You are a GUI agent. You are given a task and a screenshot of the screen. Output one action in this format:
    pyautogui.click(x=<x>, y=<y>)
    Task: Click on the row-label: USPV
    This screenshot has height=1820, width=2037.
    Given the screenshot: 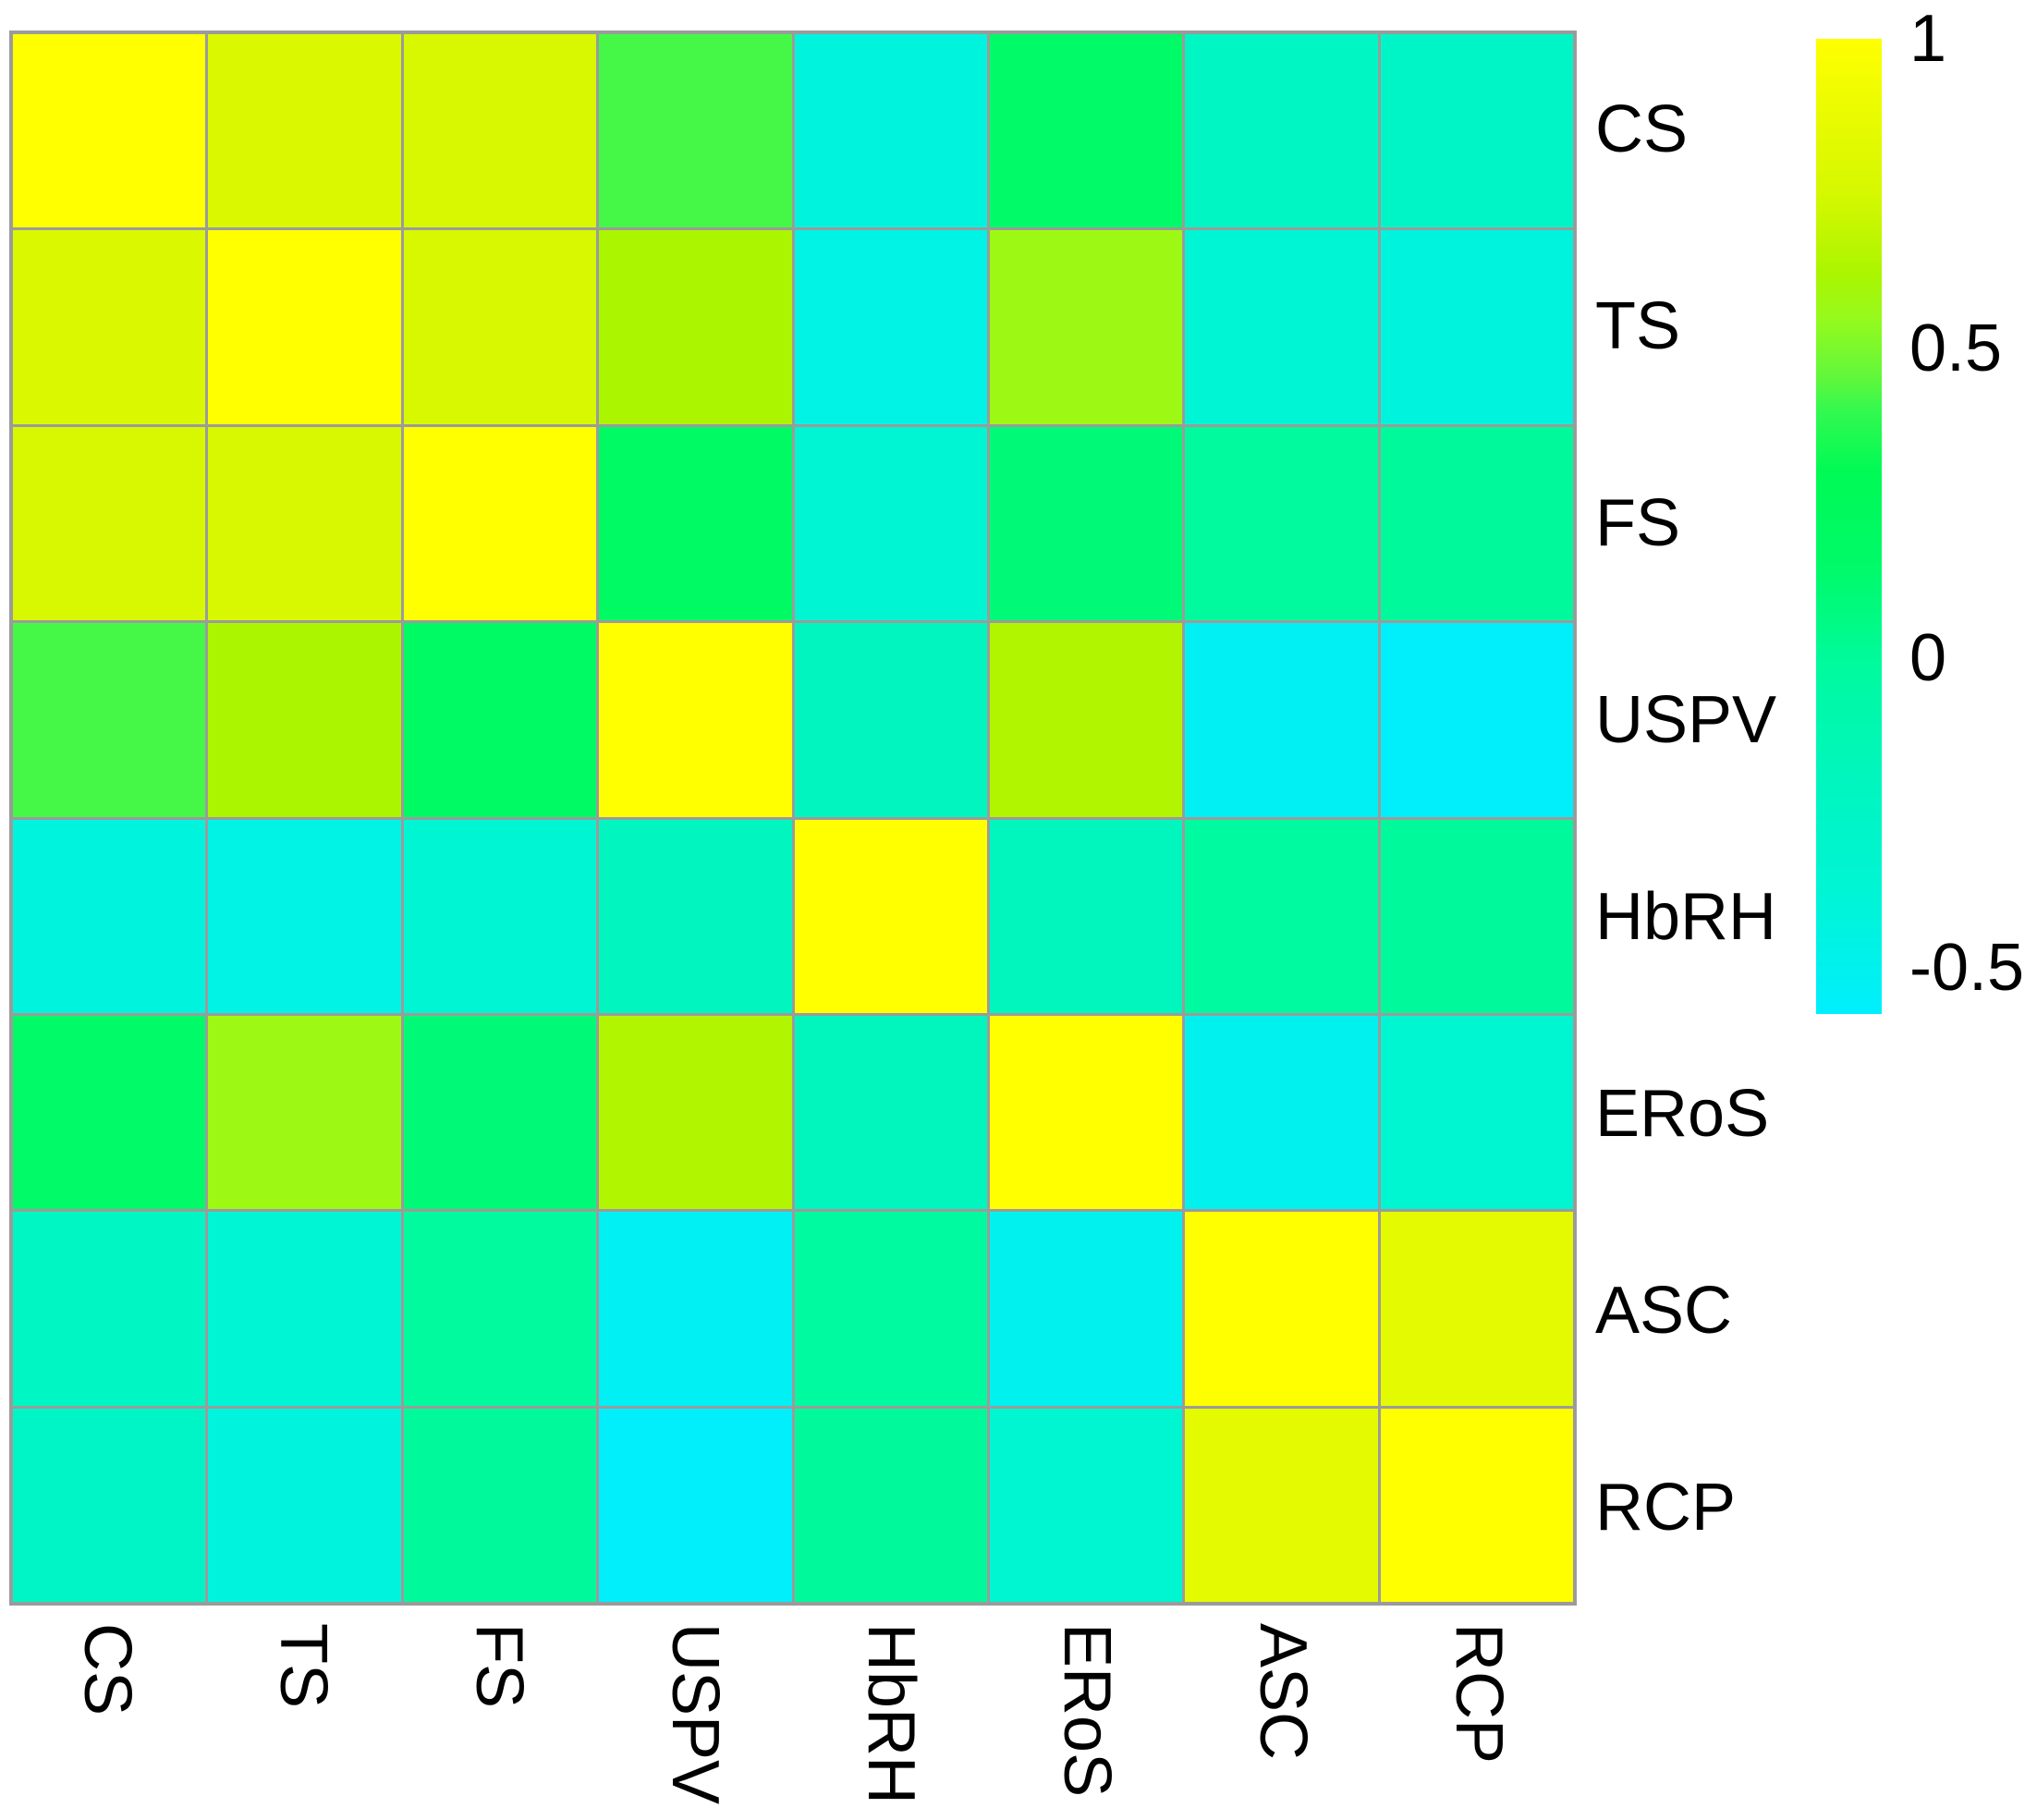 What is the action you would take?
    pyautogui.click(x=1686, y=719)
    